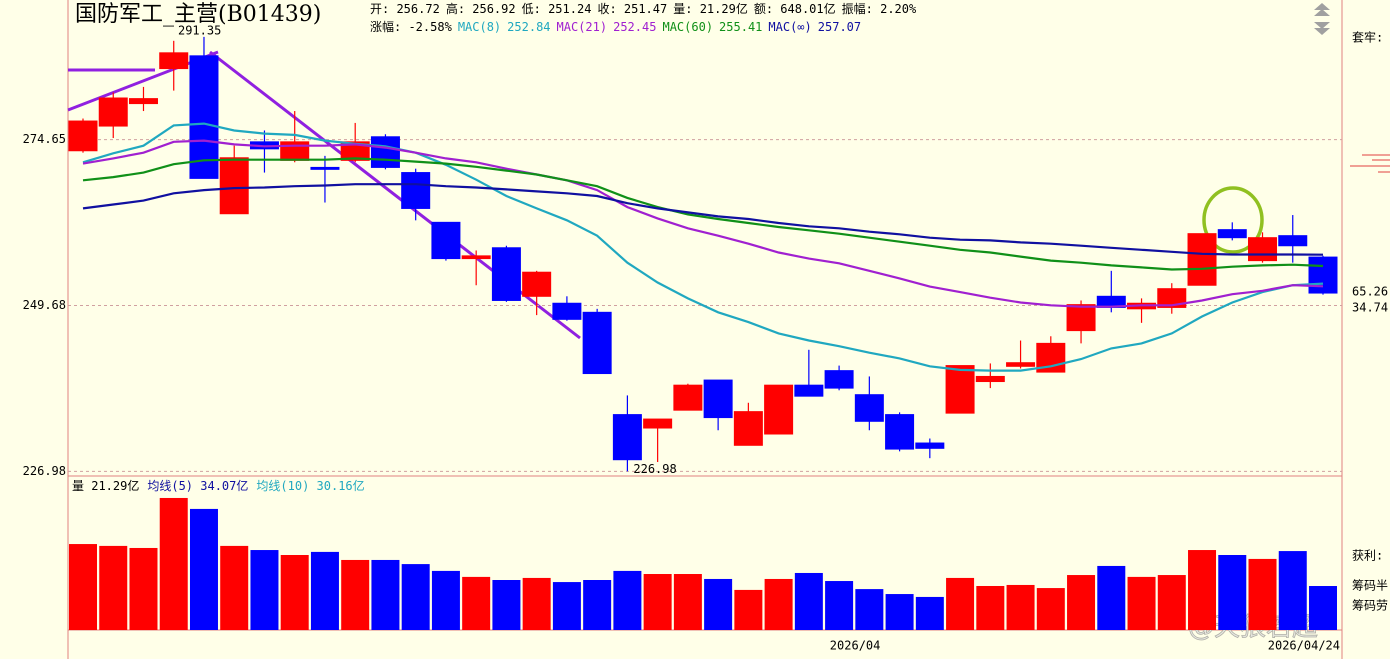 This screenshot has width=1390, height=659. Describe the element at coordinates (855, 646) in the screenshot. I see `x-tick-label: 2026/04` at that location.